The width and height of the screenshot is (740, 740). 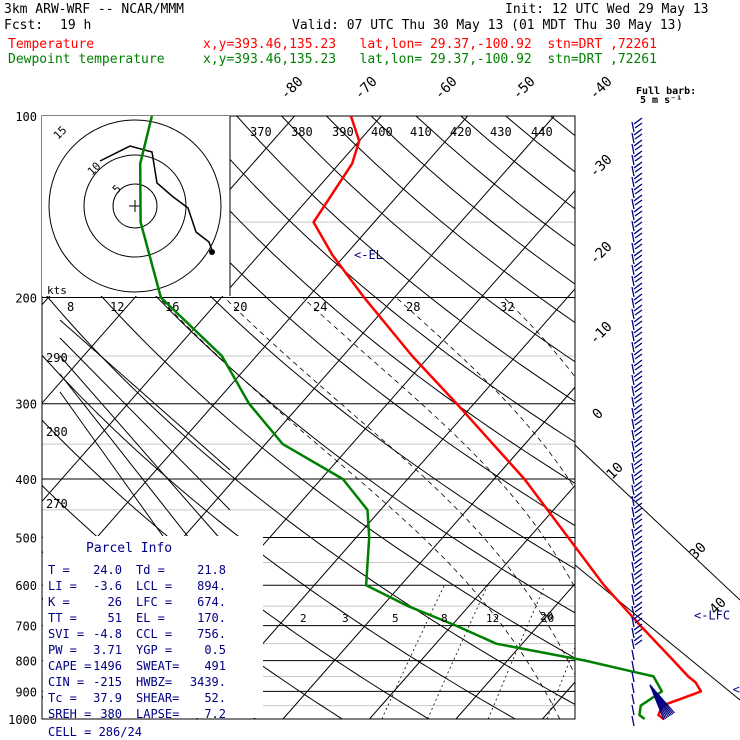 I want to click on hodograph-speed-axis-label: kts, so click(x=57, y=290).